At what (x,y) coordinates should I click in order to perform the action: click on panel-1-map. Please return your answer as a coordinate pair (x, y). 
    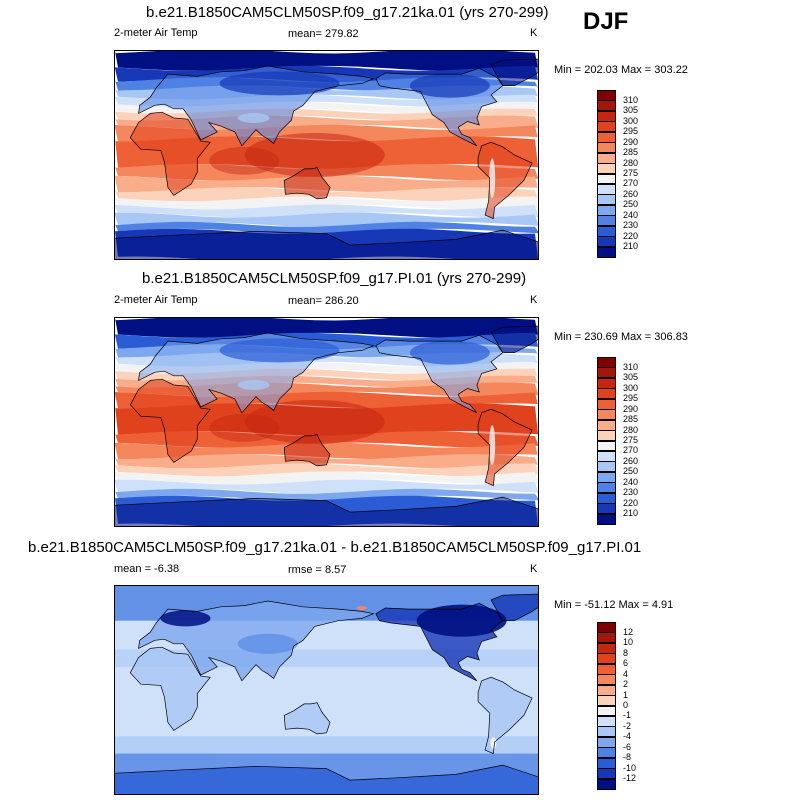
    Looking at the image, I should click on (326, 155).